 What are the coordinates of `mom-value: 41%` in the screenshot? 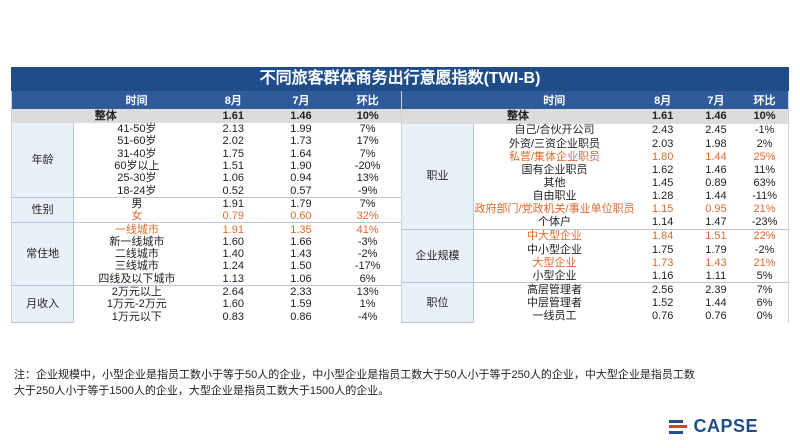 It's located at (367, 229).